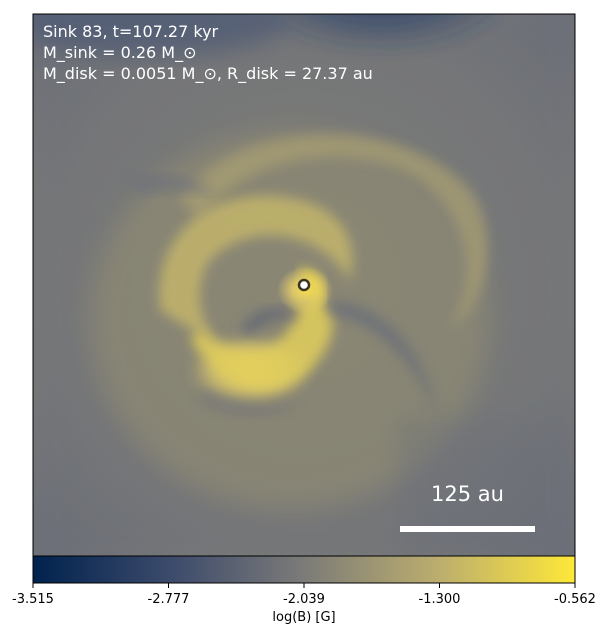  Describe the element at coordinates (208, 73) in the screenshot. I see `disk-mass-radius-label: M_disk = 0.0051 M_⊙, R_disk = 27.37 au` at that location.